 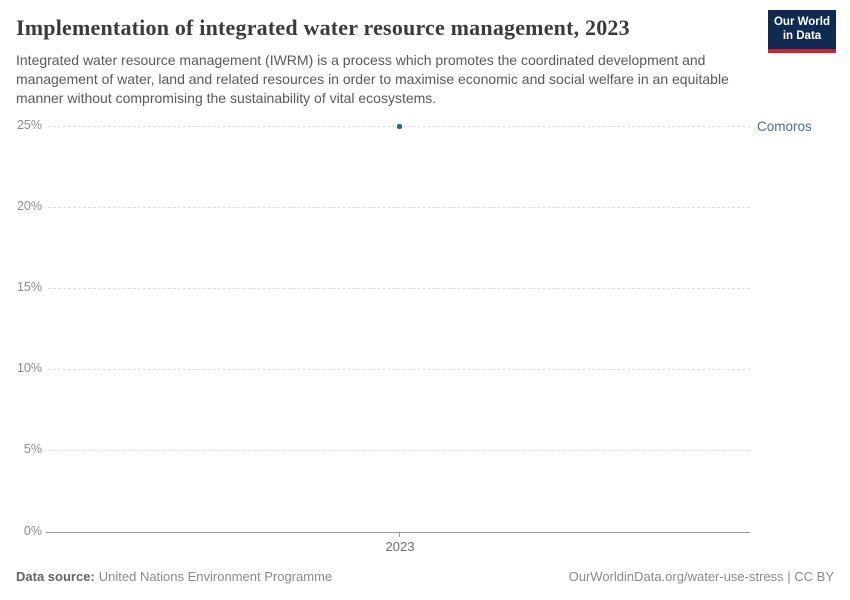 What do you see at coordinates (32, 449) in the screenshot?
I see `y-tick-label-5: 5%` at bounding box center [32, 449].